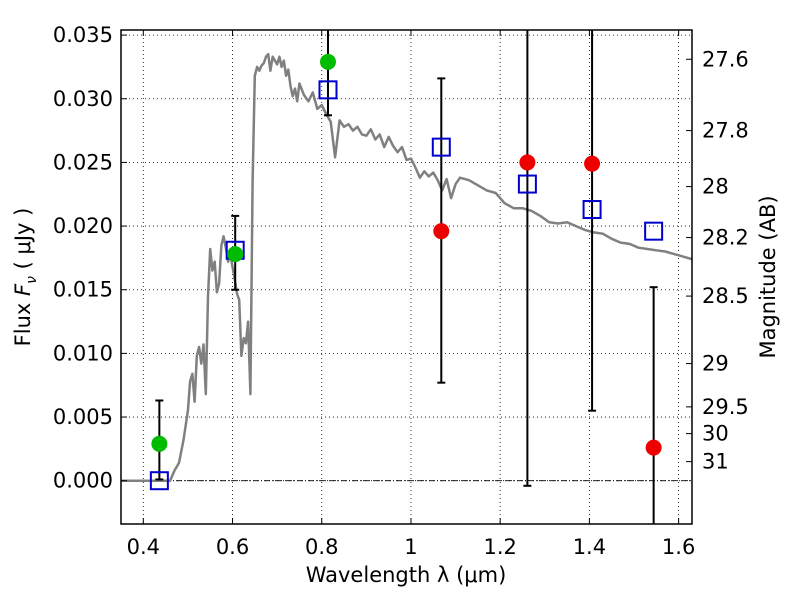 This screenshot has height=600, width=800. Describe the element at coordinates (715, 462) in the screenshot. I see `y2-tick-label: 31` at that location.